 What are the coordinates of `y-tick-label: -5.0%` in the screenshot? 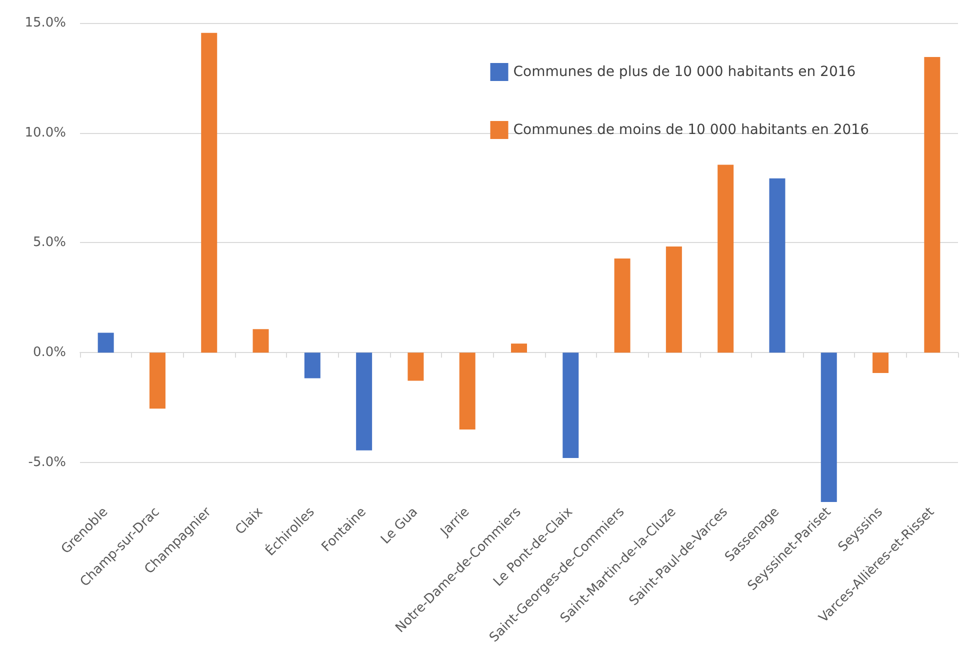 It's located at (47, 462).